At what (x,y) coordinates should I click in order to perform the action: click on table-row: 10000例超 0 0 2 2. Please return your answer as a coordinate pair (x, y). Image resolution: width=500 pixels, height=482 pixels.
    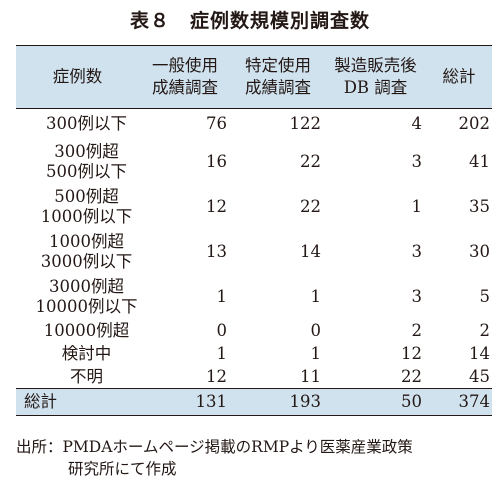
    Looking at the image, I should click on (254, 330).